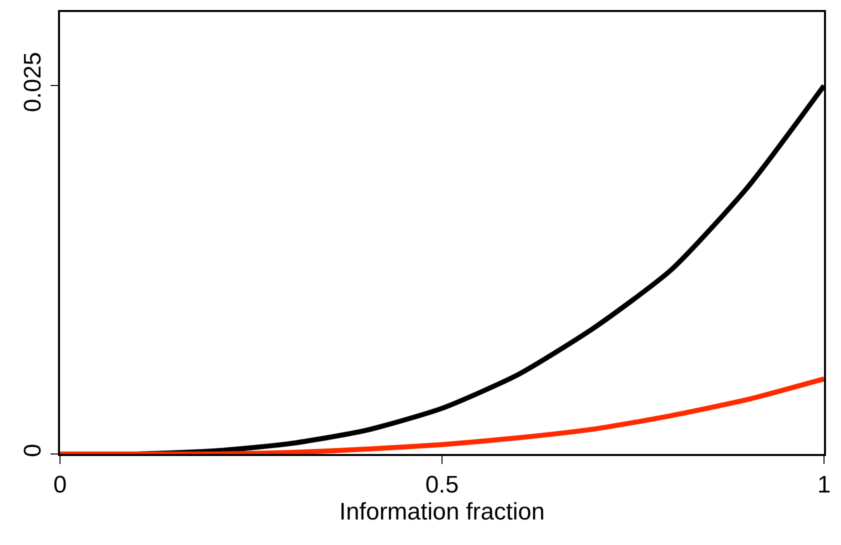 The width and height of the screenshot is (841, 545). Describe the element at coordinates (33, 82) in the screenshot. I see `y-tick-label: 0.025` at that location.